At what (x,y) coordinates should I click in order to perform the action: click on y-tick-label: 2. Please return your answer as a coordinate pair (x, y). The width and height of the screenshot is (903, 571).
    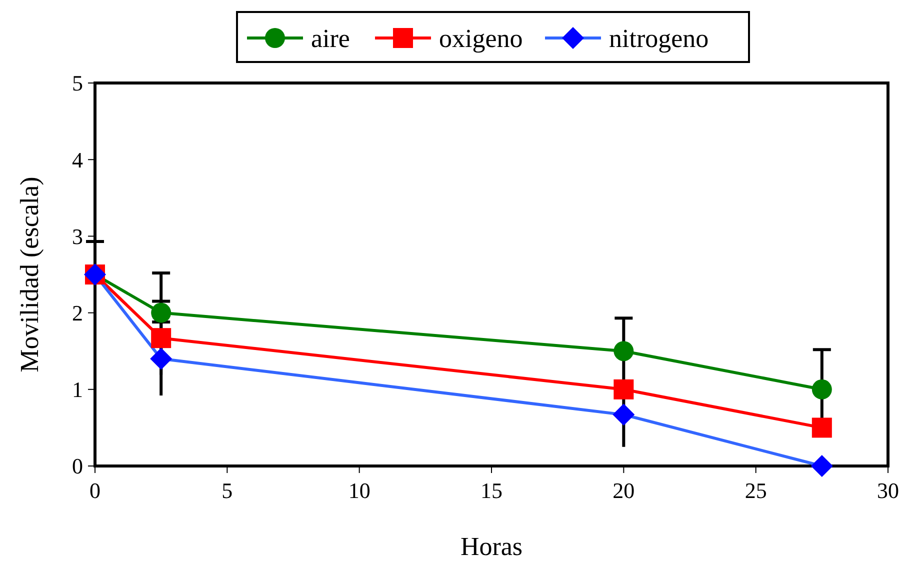
    Looking at the image, I should click on (77, 313).